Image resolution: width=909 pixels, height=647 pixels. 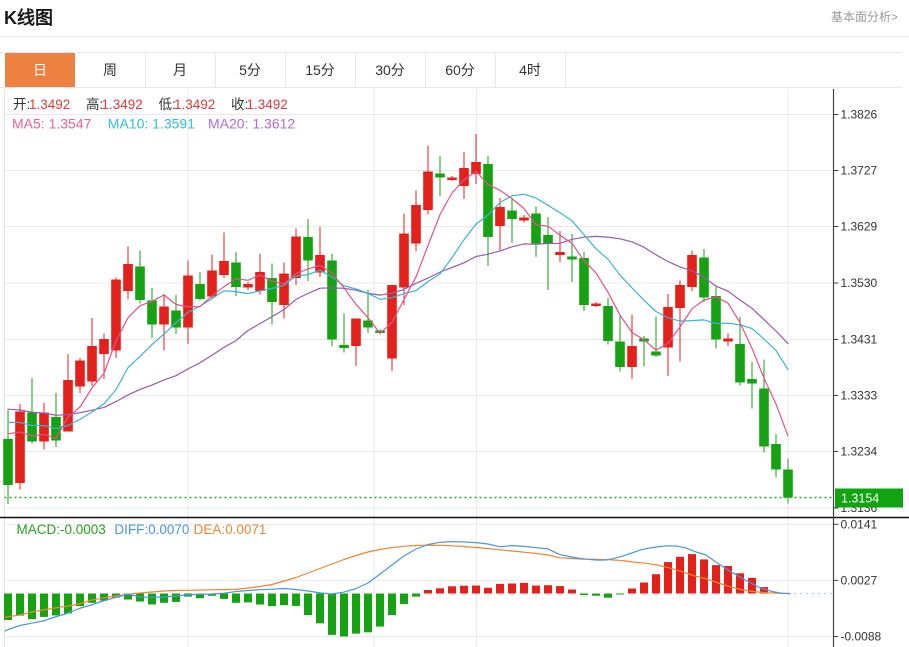 What do you see at coordinates (860, 499) in the screenshot?
I see `svg-text: 1.3154` at bounding box center [860, 499].